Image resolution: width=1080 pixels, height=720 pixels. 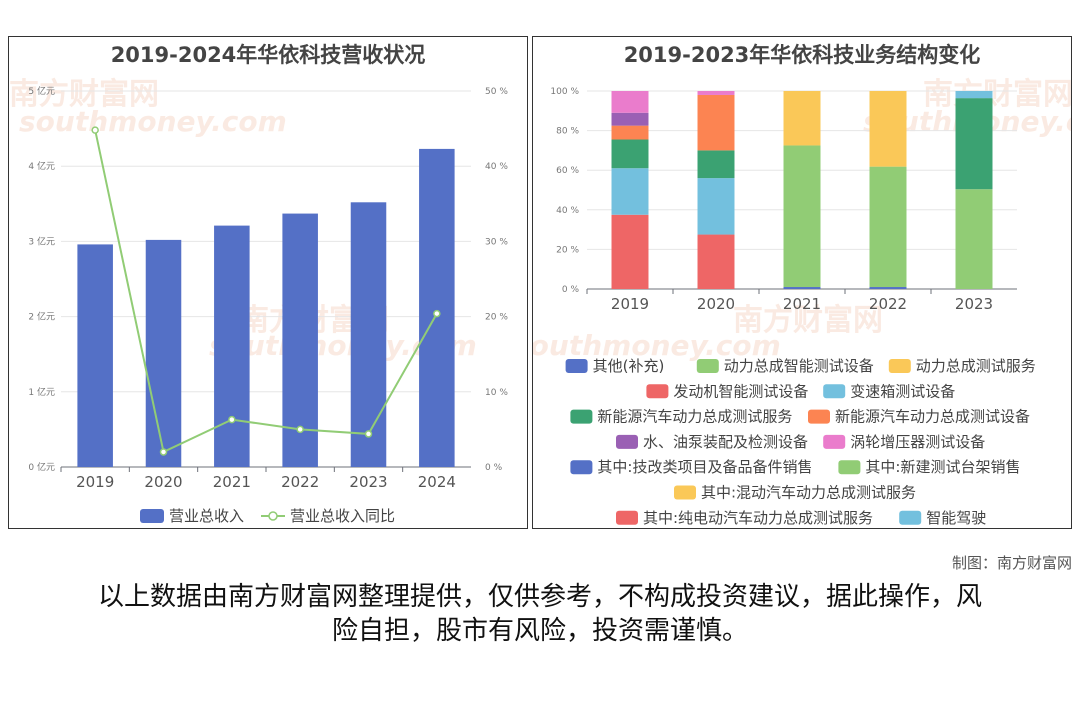 I want to click on y-tick-label: 5 亿元, so click(x=41, y=91).